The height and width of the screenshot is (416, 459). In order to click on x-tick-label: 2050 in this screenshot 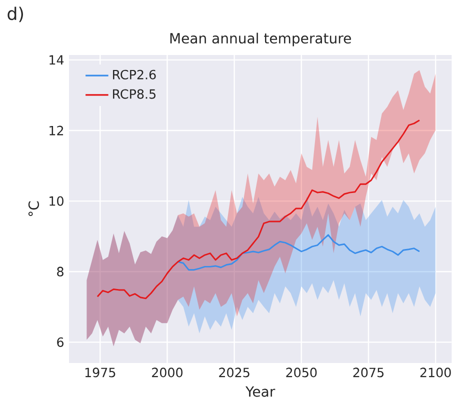, I will do `click(301, 373)`.